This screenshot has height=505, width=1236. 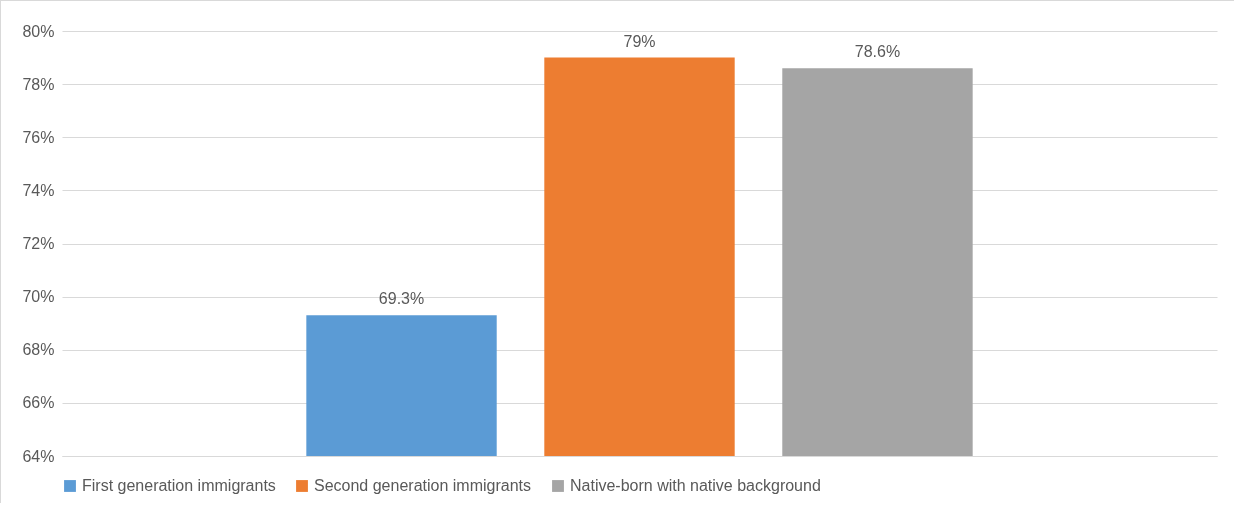 I want to click on y-tick-label: 70%, so click(x=38, y=297).